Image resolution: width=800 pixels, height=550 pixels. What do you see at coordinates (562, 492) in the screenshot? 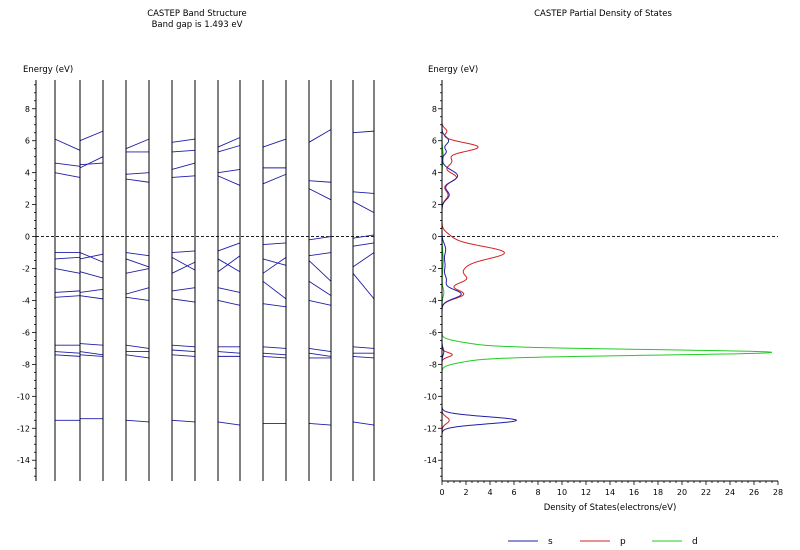
I see `pdos-x-tick-label: 10` at bounding box center [562, 492].